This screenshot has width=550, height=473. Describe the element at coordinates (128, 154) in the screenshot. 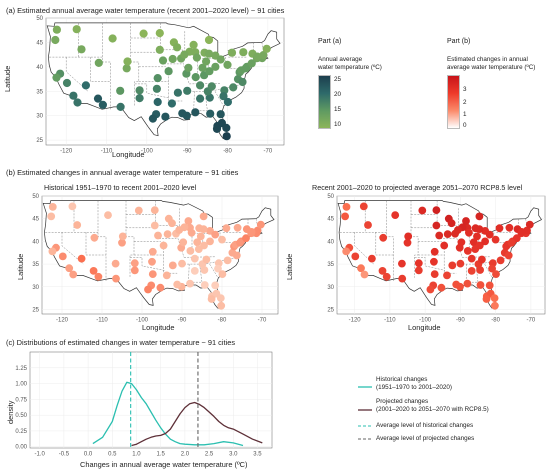

I see `panel-a-xlabel: Longitude` at that location.